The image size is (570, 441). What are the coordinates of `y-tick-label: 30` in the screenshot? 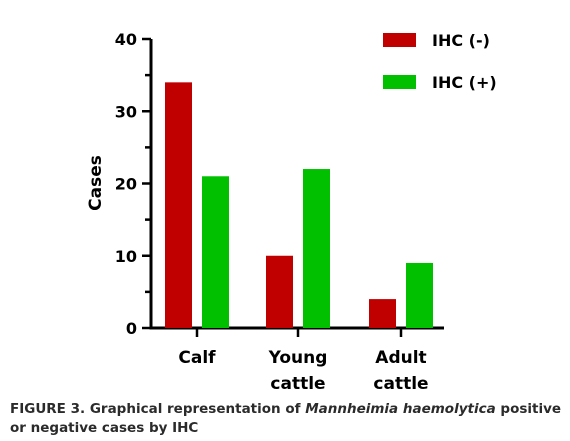 It's located at (126, 111).